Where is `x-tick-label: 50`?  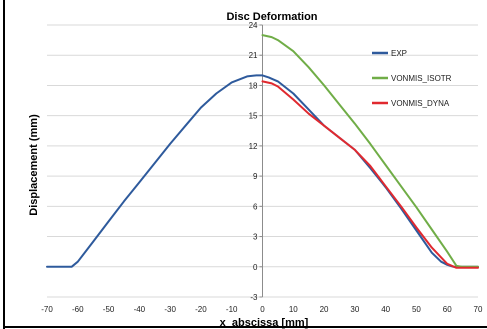
x-tick-label: 50 is located at coordinates (416, 309).